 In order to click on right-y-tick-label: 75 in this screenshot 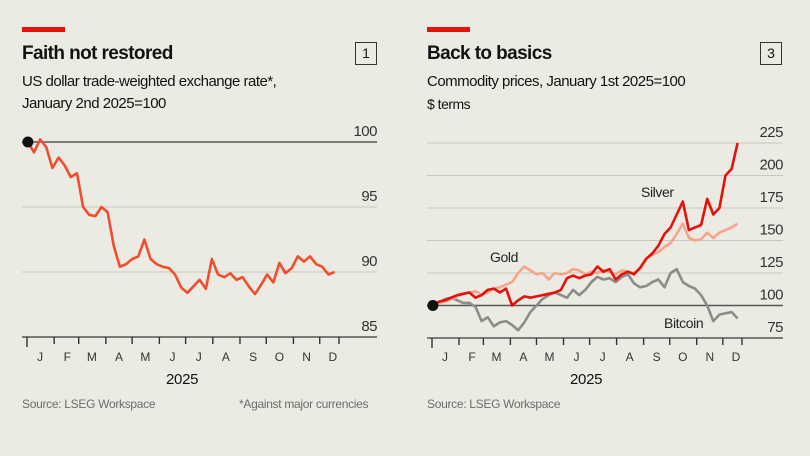, I will do `click(775, 327)`.